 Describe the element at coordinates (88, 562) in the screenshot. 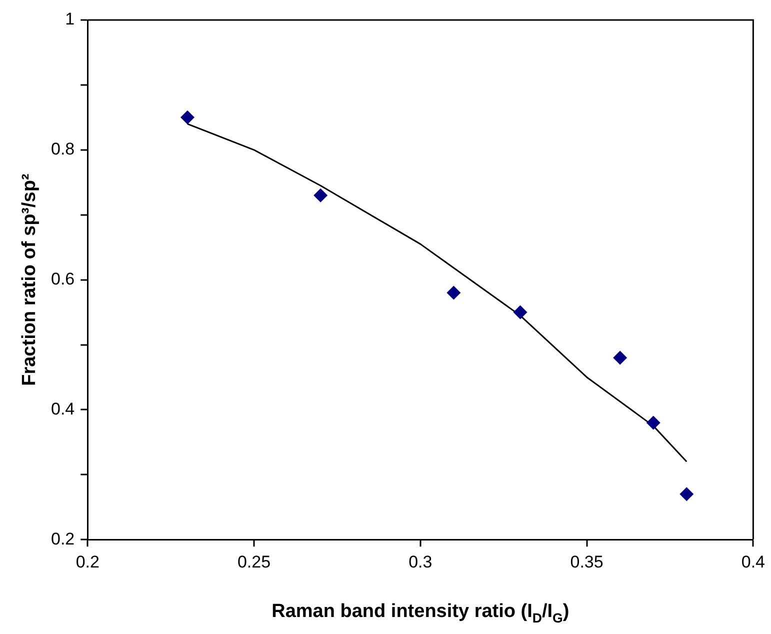

I see `x-tick-label: 0.2` at that location.